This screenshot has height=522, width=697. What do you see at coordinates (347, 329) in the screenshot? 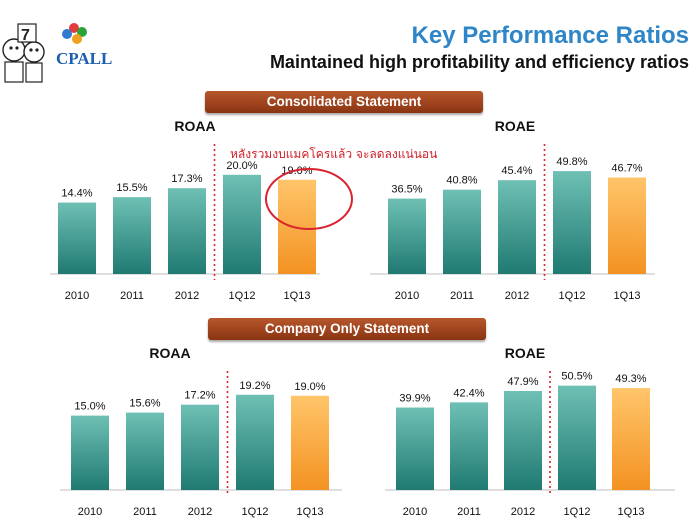
I see `company-only-banner: Company Only Statement` at bounding box center [347, 329].